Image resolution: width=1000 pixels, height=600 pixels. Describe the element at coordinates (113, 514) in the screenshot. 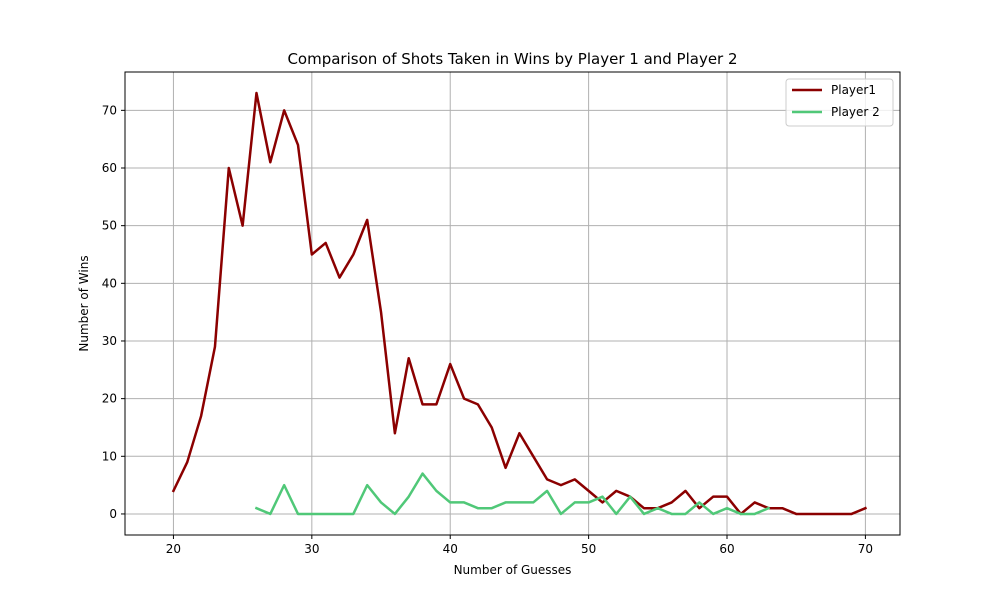

I see `y-tick-label: 0` at that location.